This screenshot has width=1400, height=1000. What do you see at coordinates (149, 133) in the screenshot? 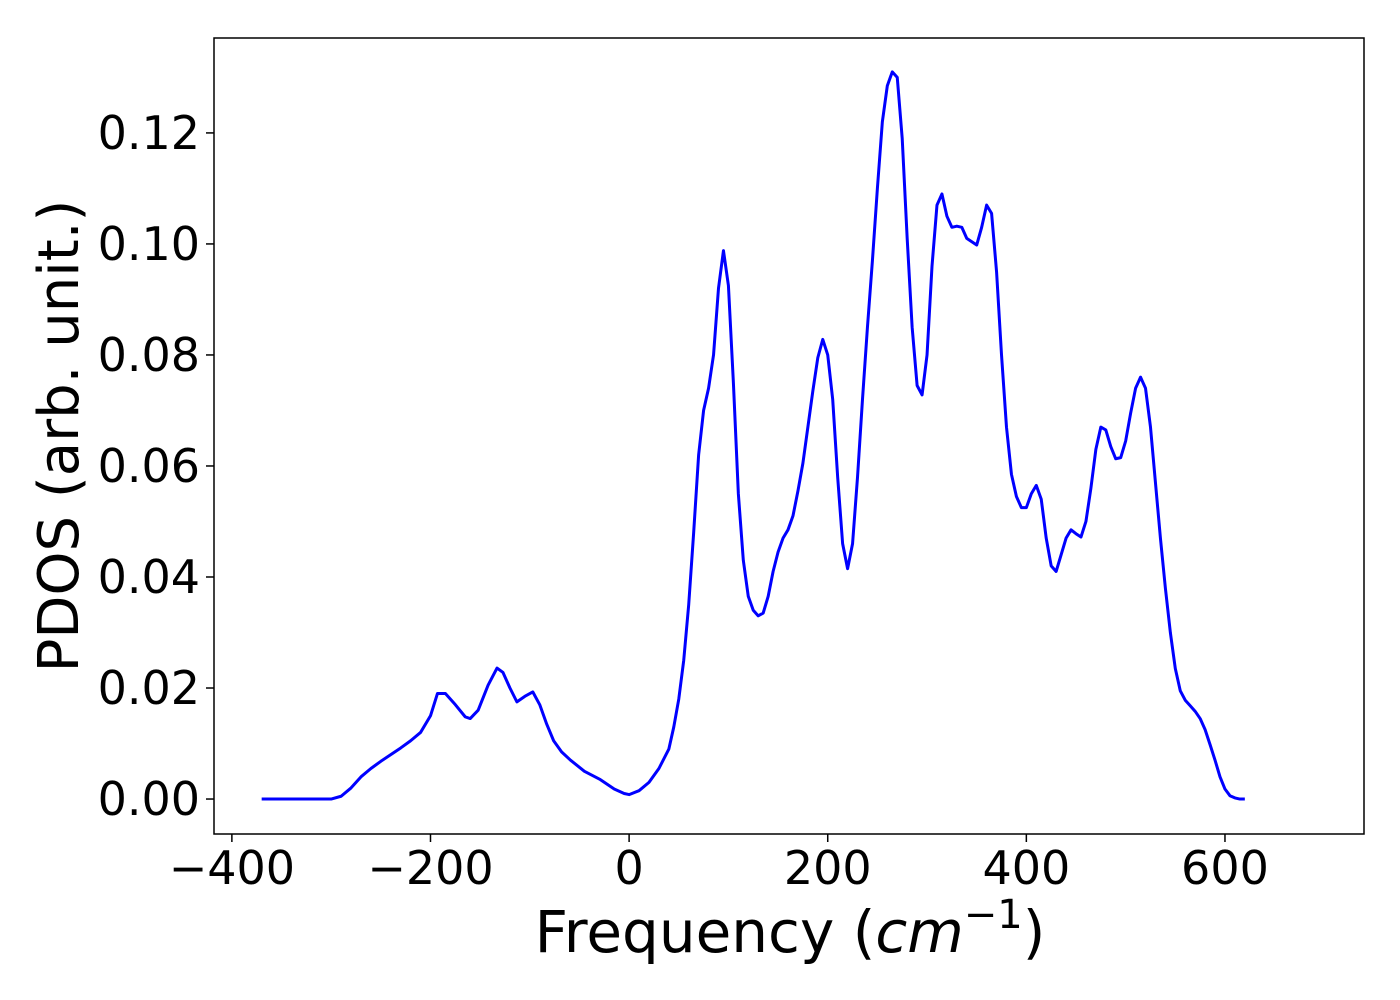
I see `y-tick-label: 0.12` at bounding box center [149, 133].